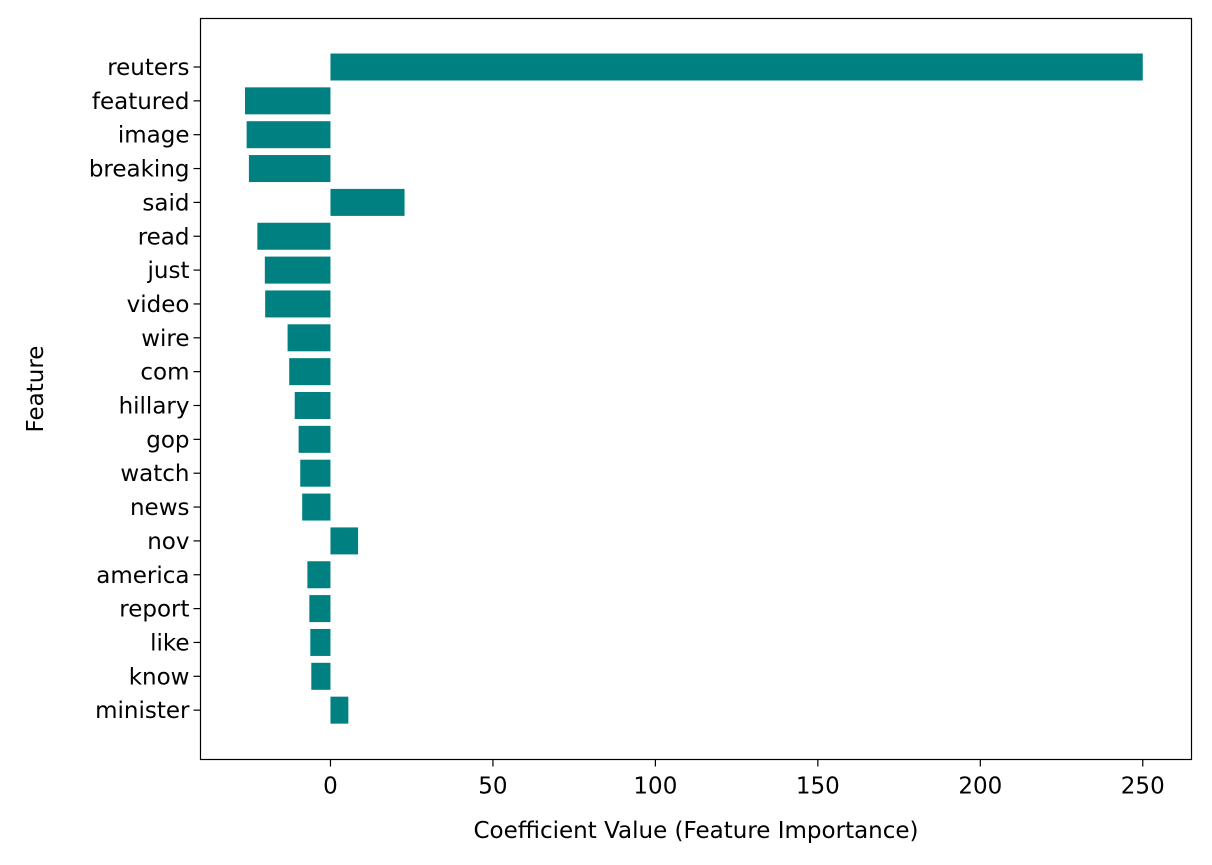 This screenshot has width=1212, height=865. What do you see at coordinates (319, 575) in the screenshot?
I see `bar-america` at bounding box center [319, 575].